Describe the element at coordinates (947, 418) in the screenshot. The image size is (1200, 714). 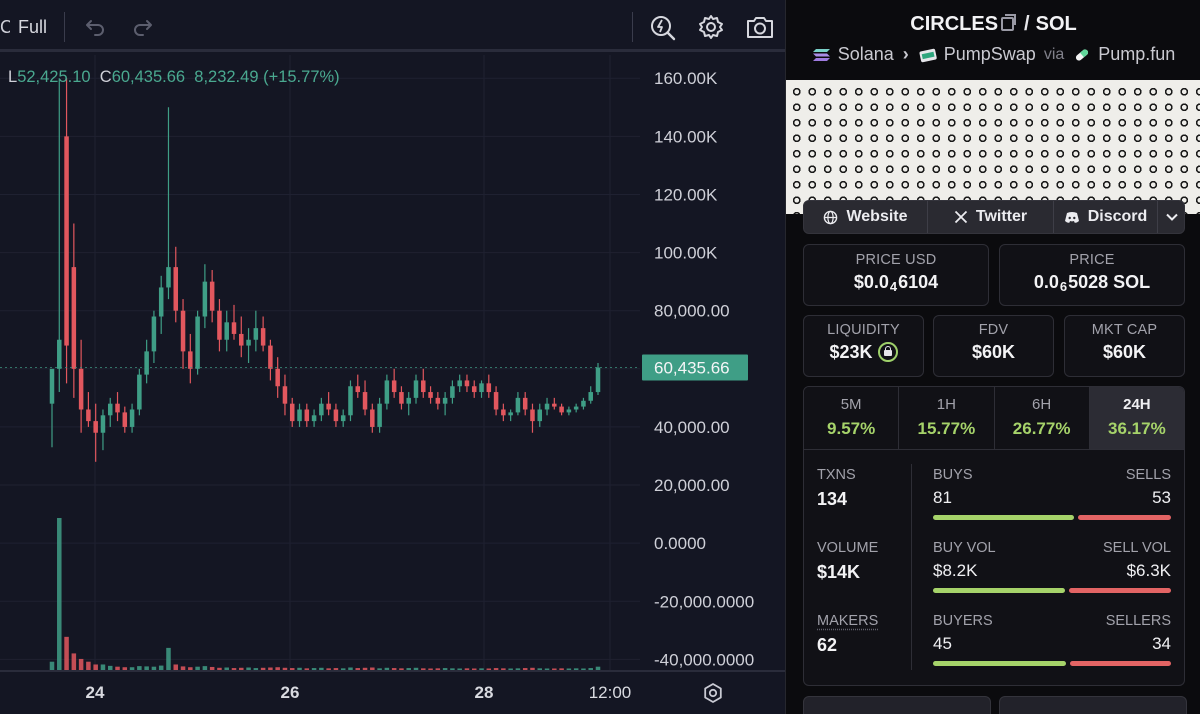
I see `tab-1h: 1H 15.77%` at that location.